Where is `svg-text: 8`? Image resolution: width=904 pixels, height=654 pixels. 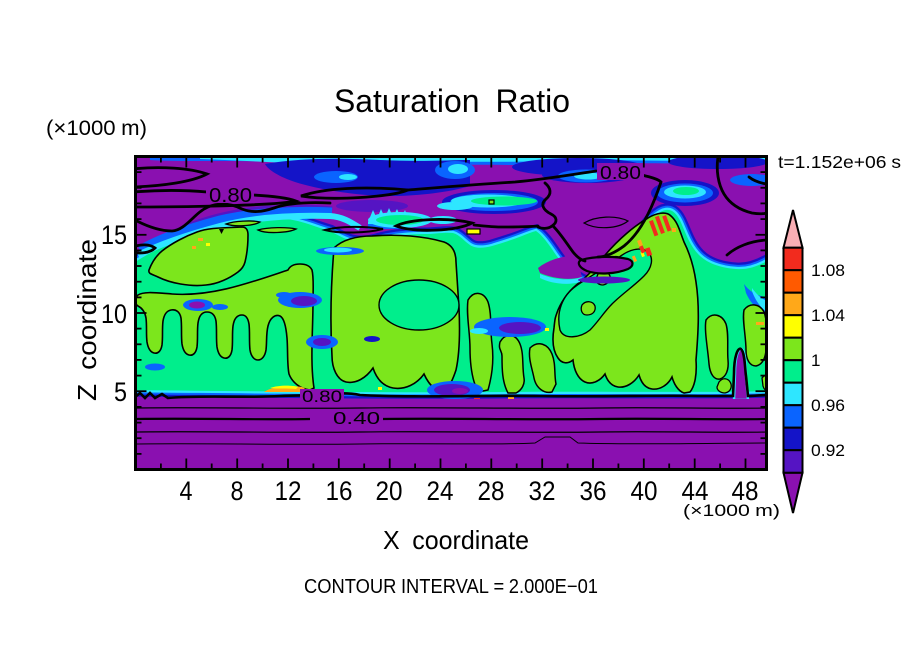
svg-text: 8 is located at coordinates (237, 491).